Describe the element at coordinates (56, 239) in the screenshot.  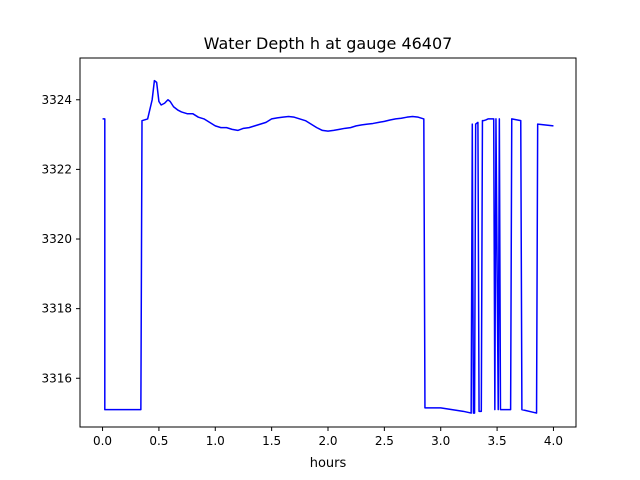
I see `y-tick-label: 3320` at that location.